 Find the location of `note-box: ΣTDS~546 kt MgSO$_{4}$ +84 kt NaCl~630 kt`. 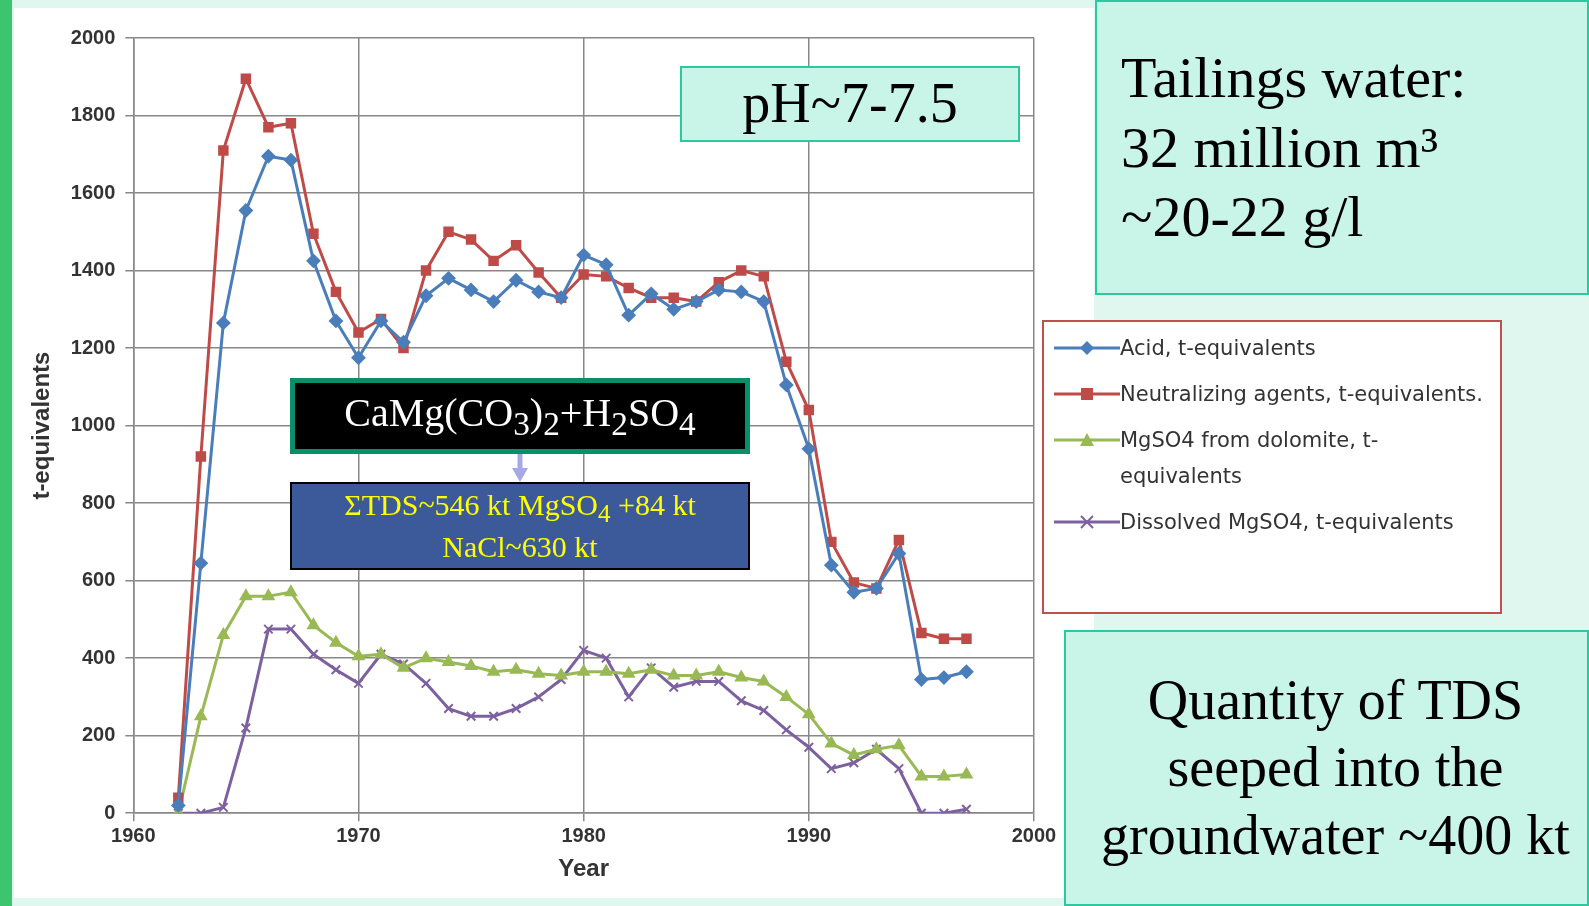

note-box: ΣTDS~546 kt MgSO$_{4}$ +84 kt NaCl~630 kt is located at coordinates (520, 526).